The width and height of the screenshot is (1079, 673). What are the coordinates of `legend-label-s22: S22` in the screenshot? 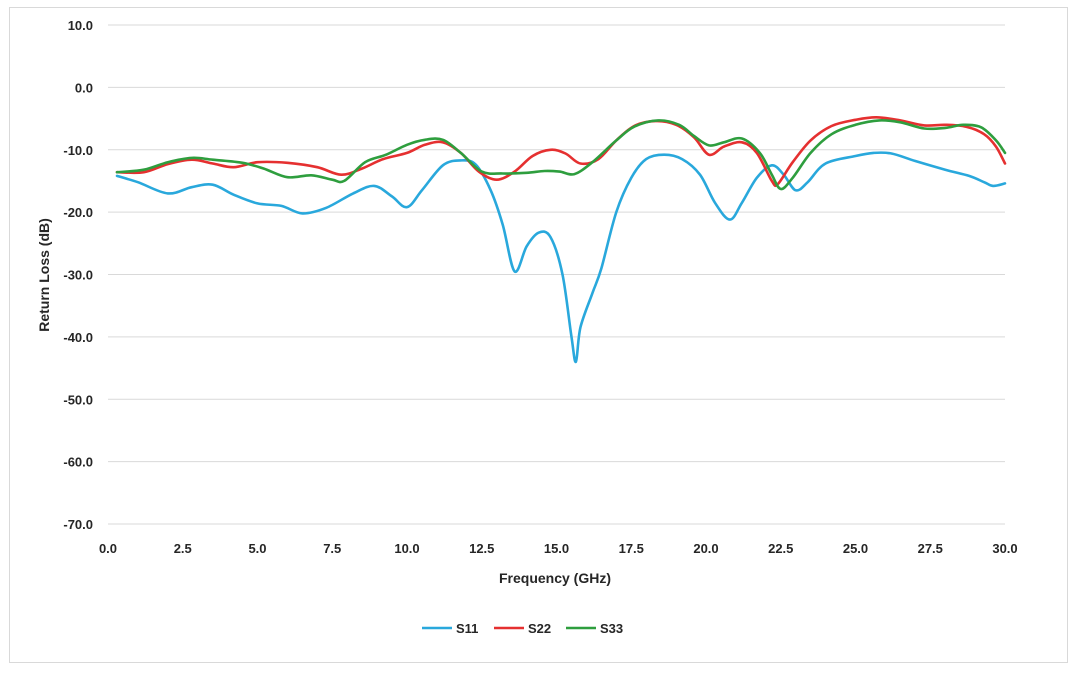 It's located at (539, 628).